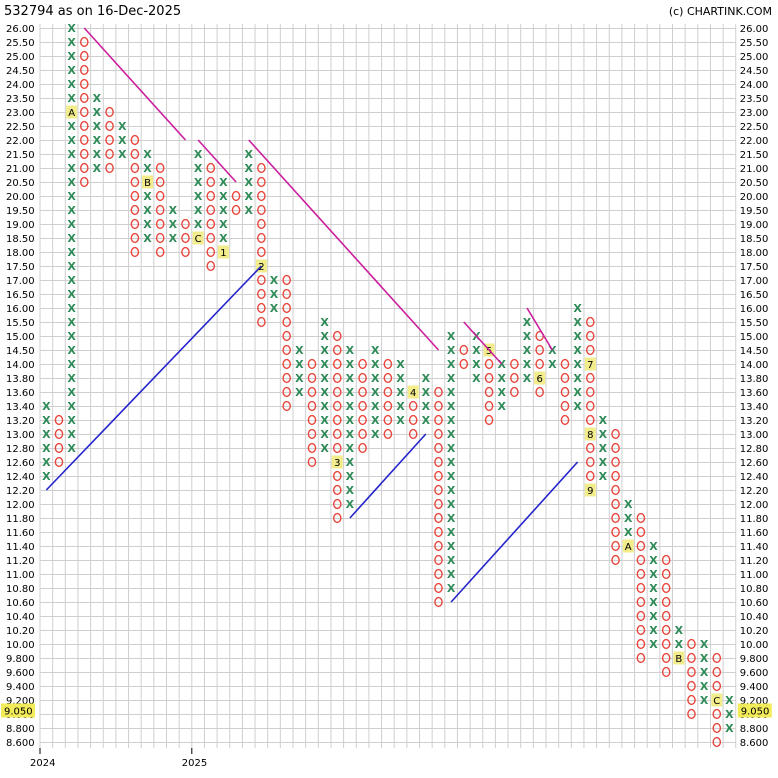  I want to click on month-mark: 7, so click(590, 365).